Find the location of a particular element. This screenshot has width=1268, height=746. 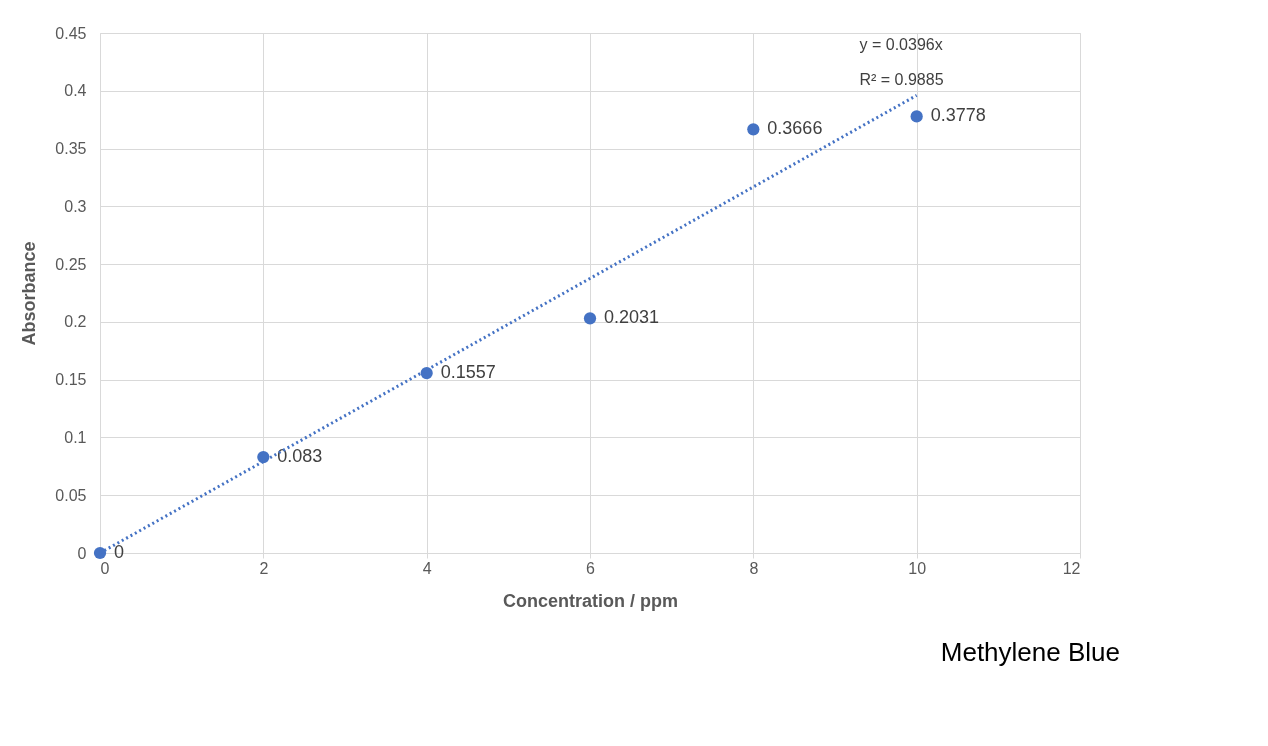

x-tick-label: 10 is located at coordinates (917, 568).